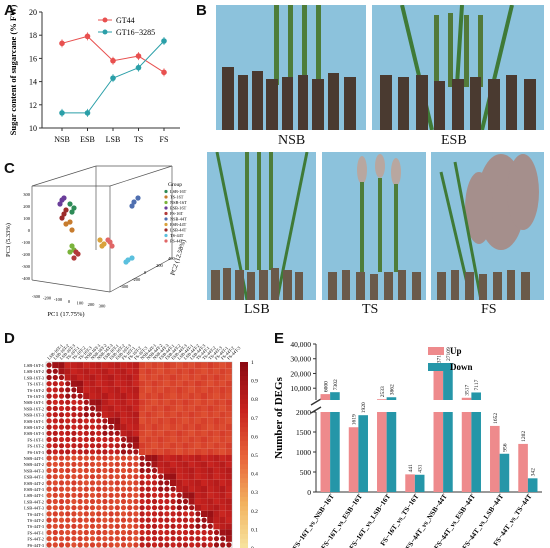 Image resolution: width=550 pixels, height=548 pixels. Describe the element at coordinates (257, 309) in the screenshot. I see `photo-label-lsb: LSB` at that location.